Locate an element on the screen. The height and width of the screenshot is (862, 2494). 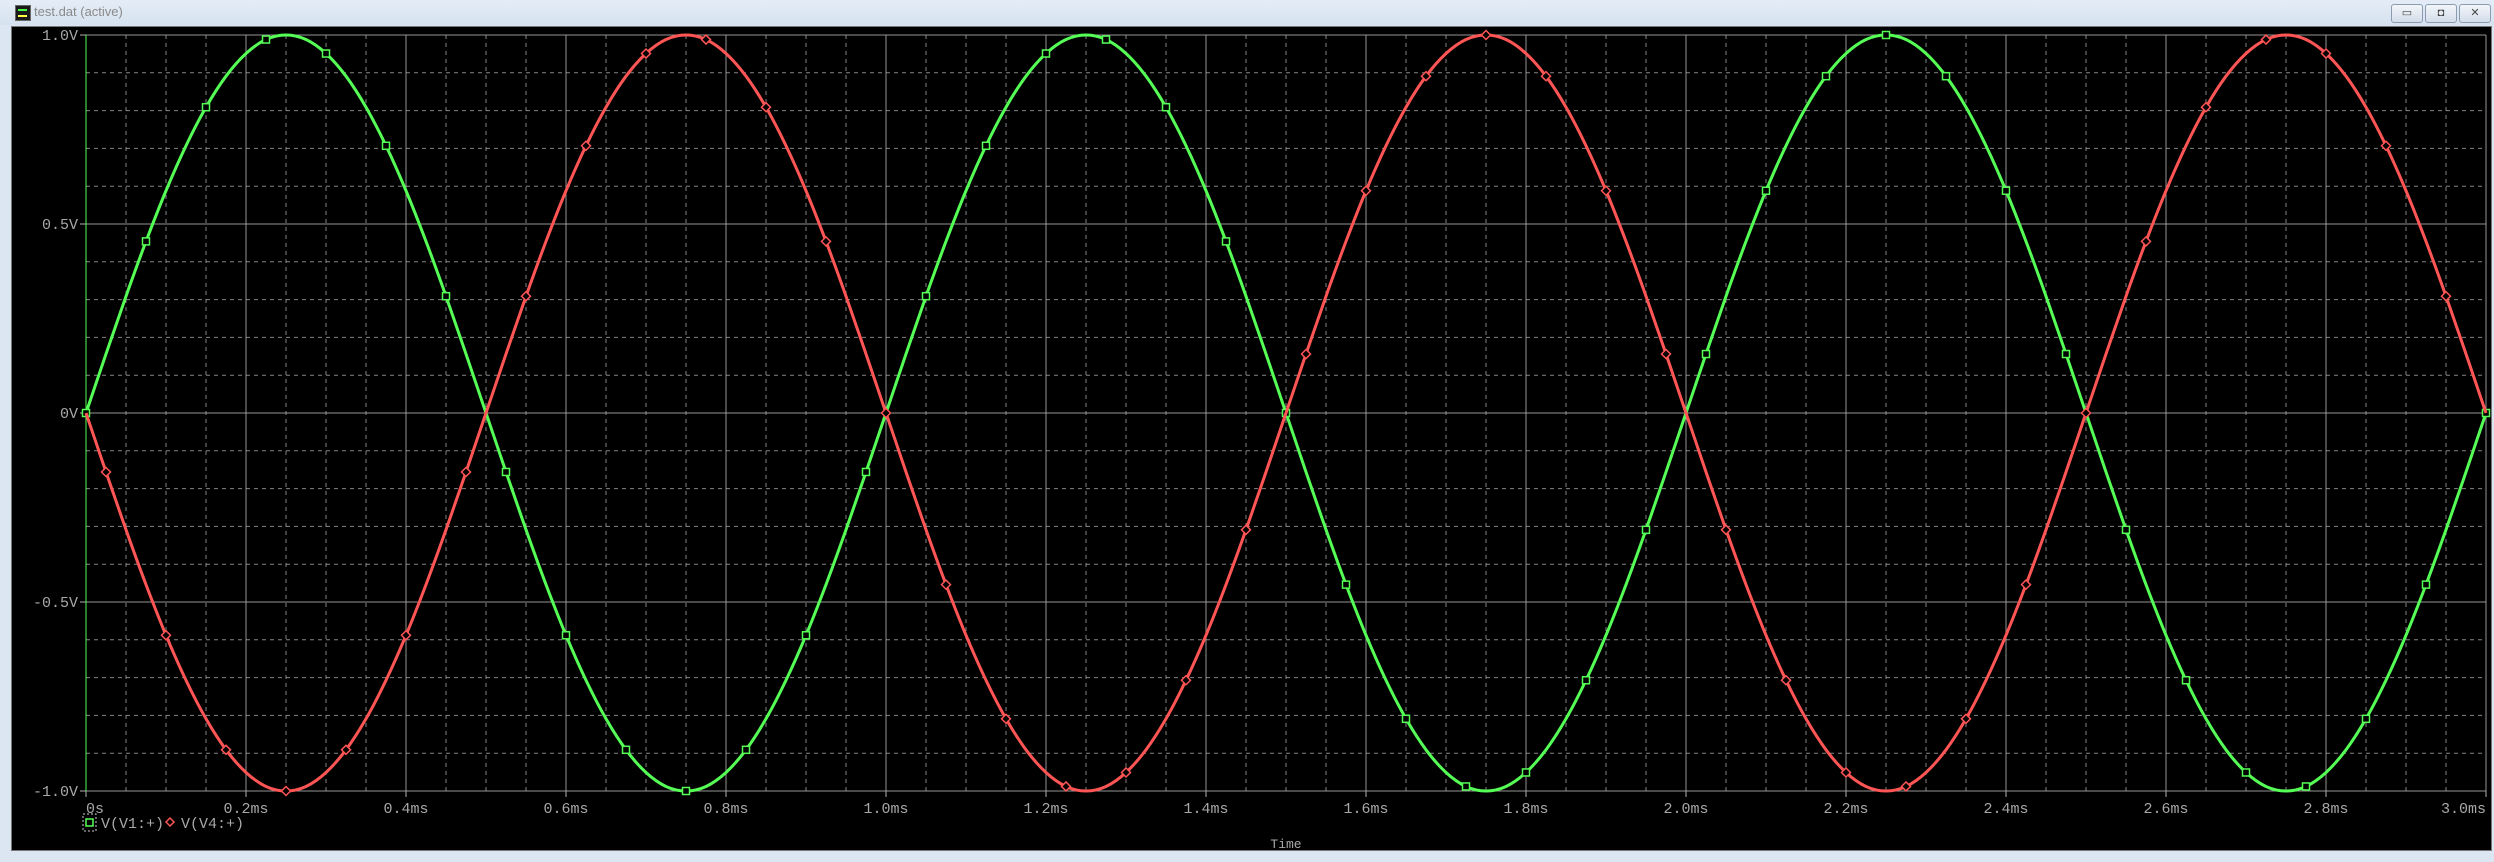
x-tick-label: 0.8ms is located at coordinates (725, 809).